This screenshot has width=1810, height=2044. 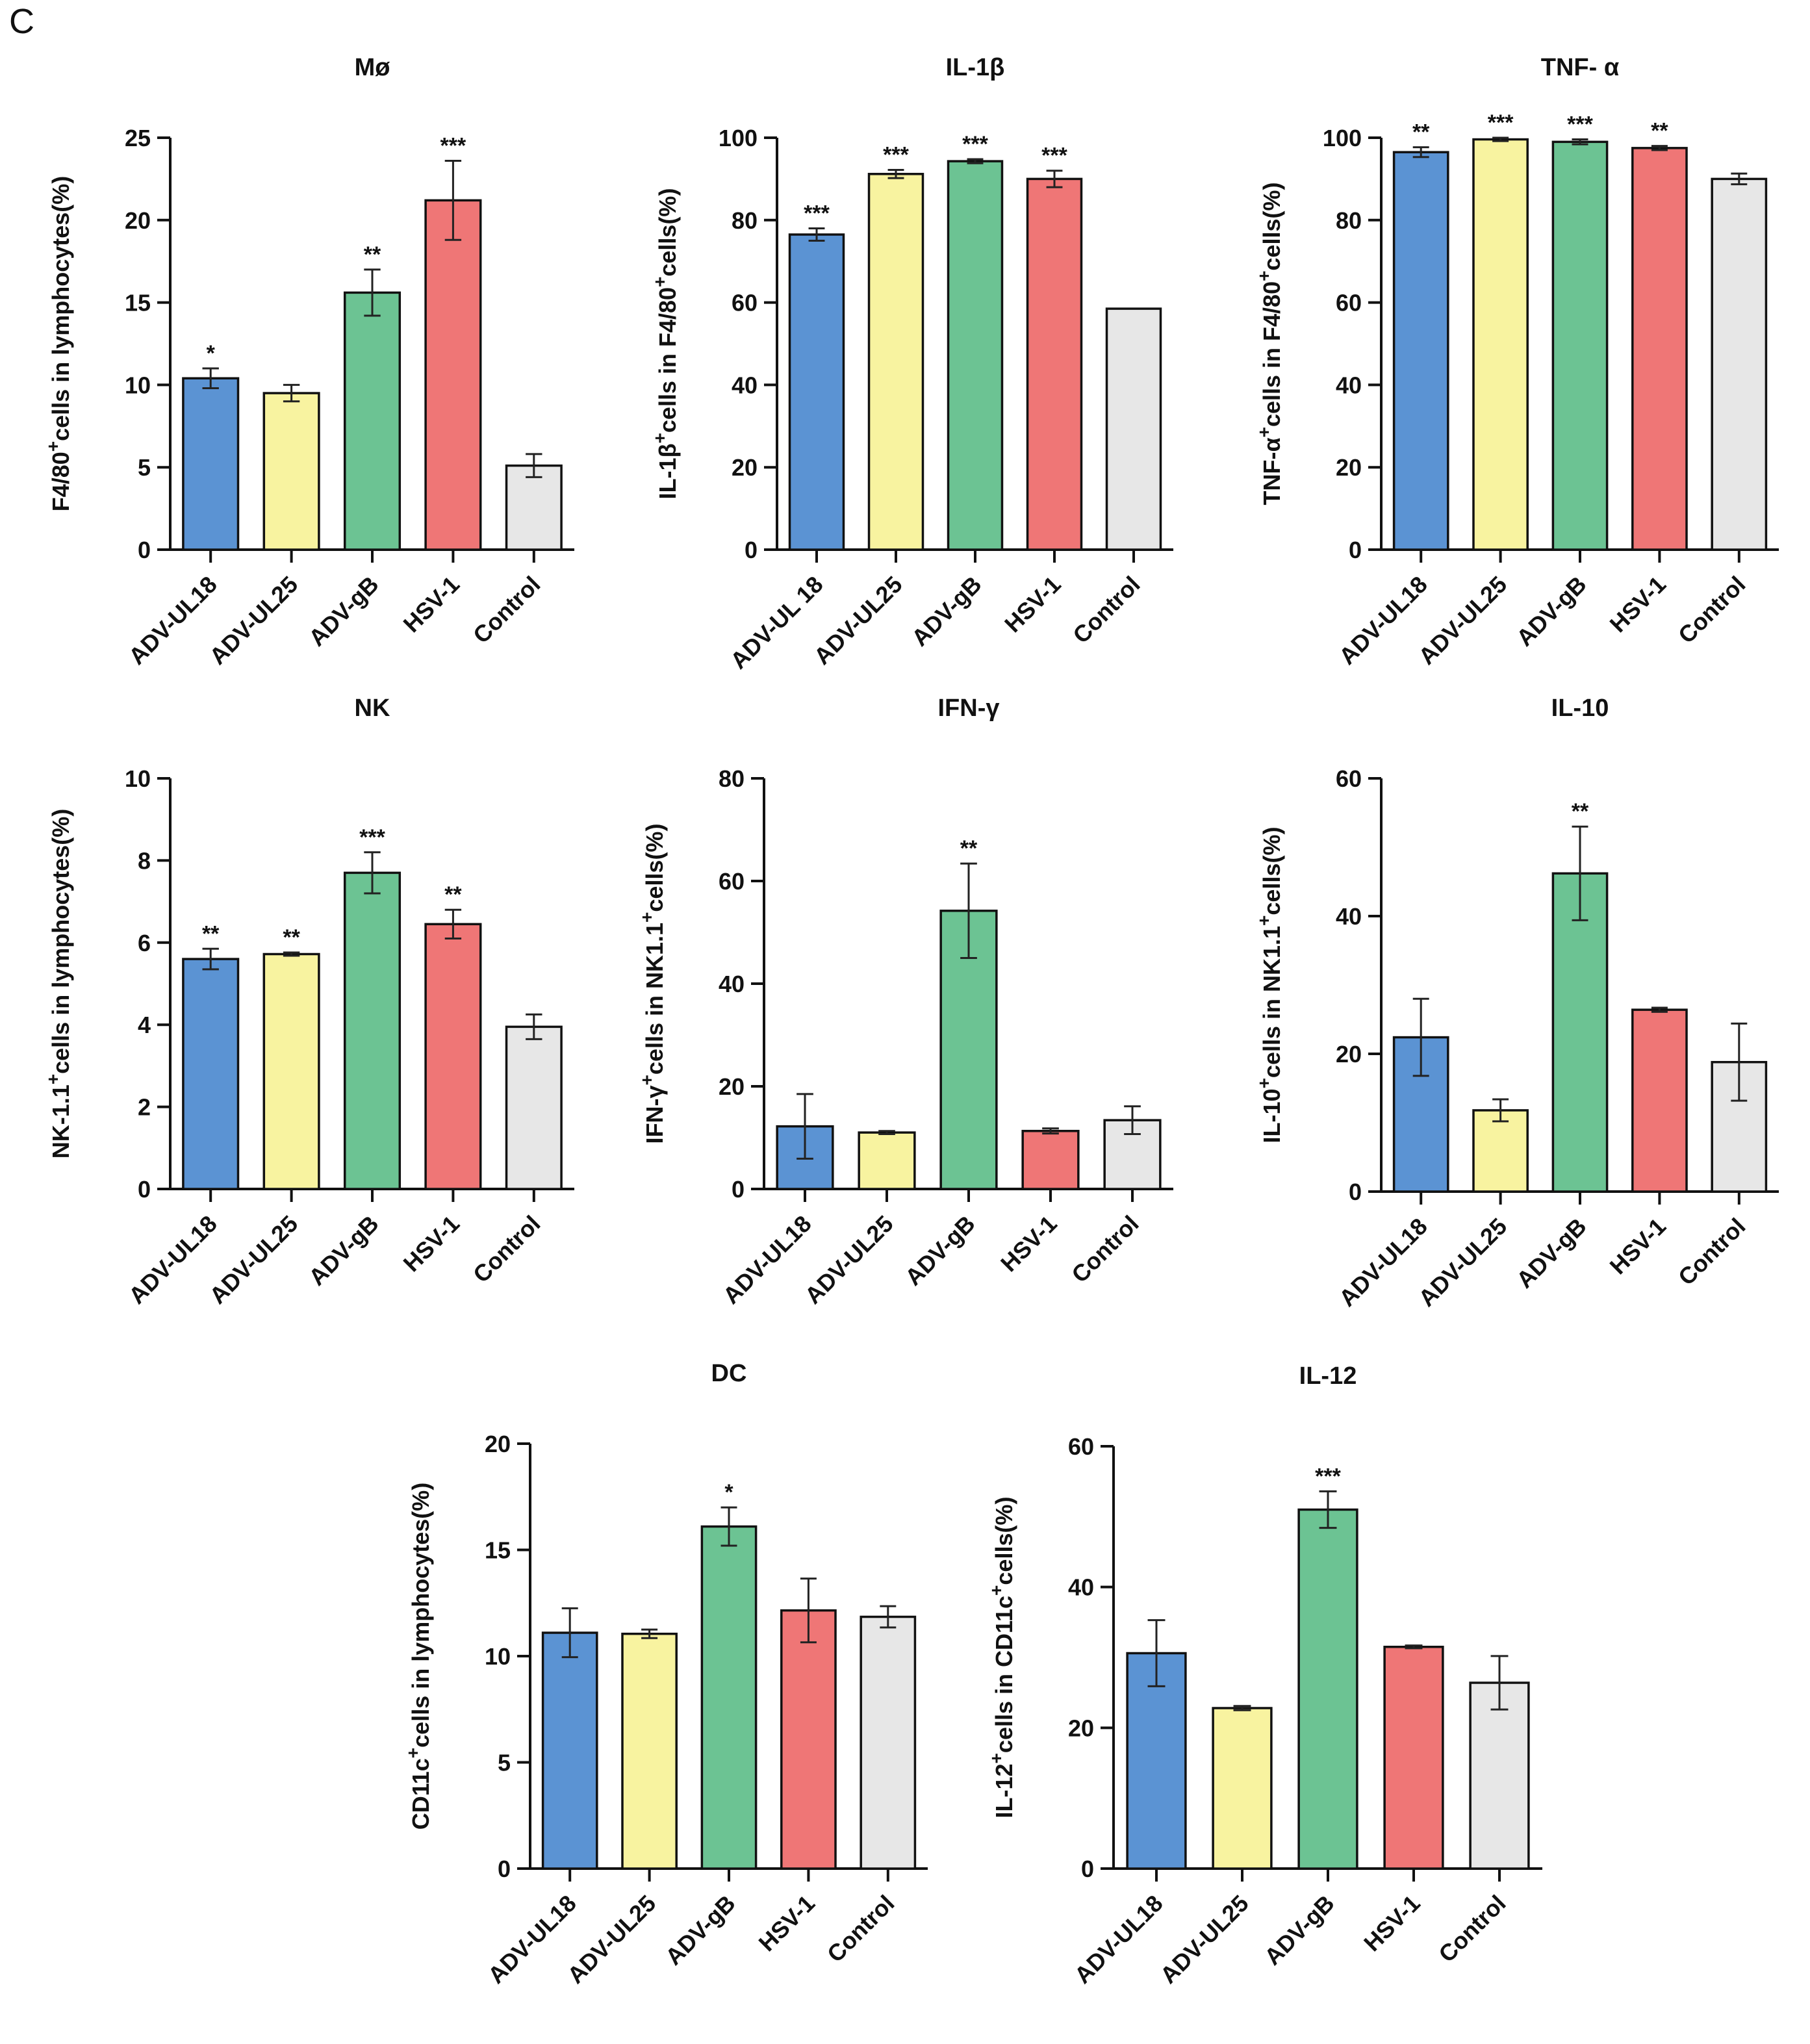 What do you see at coordinates (21, 21) in the screenshot?
I see `panel-label: C` at bounding box center [21, 21].